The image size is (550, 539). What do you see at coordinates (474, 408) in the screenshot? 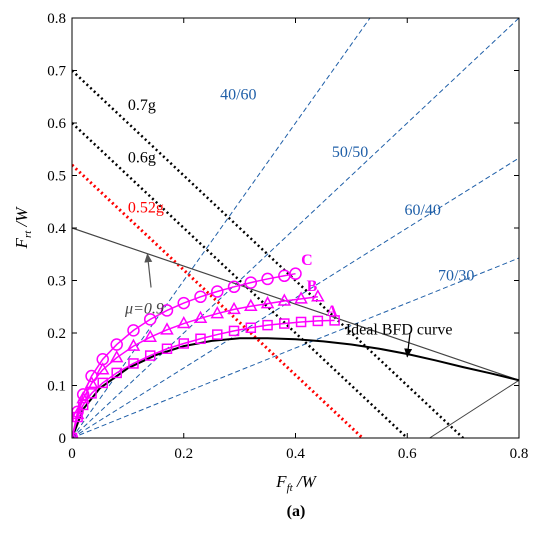
I see `auxiliary-line` at bounding box center [474, 408].